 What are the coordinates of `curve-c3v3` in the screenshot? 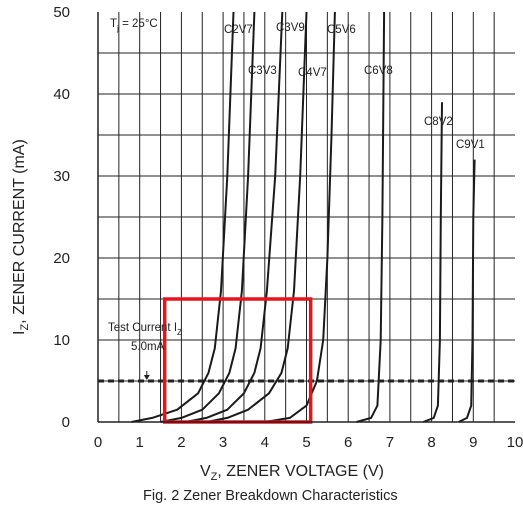 It's located at (208, 217).